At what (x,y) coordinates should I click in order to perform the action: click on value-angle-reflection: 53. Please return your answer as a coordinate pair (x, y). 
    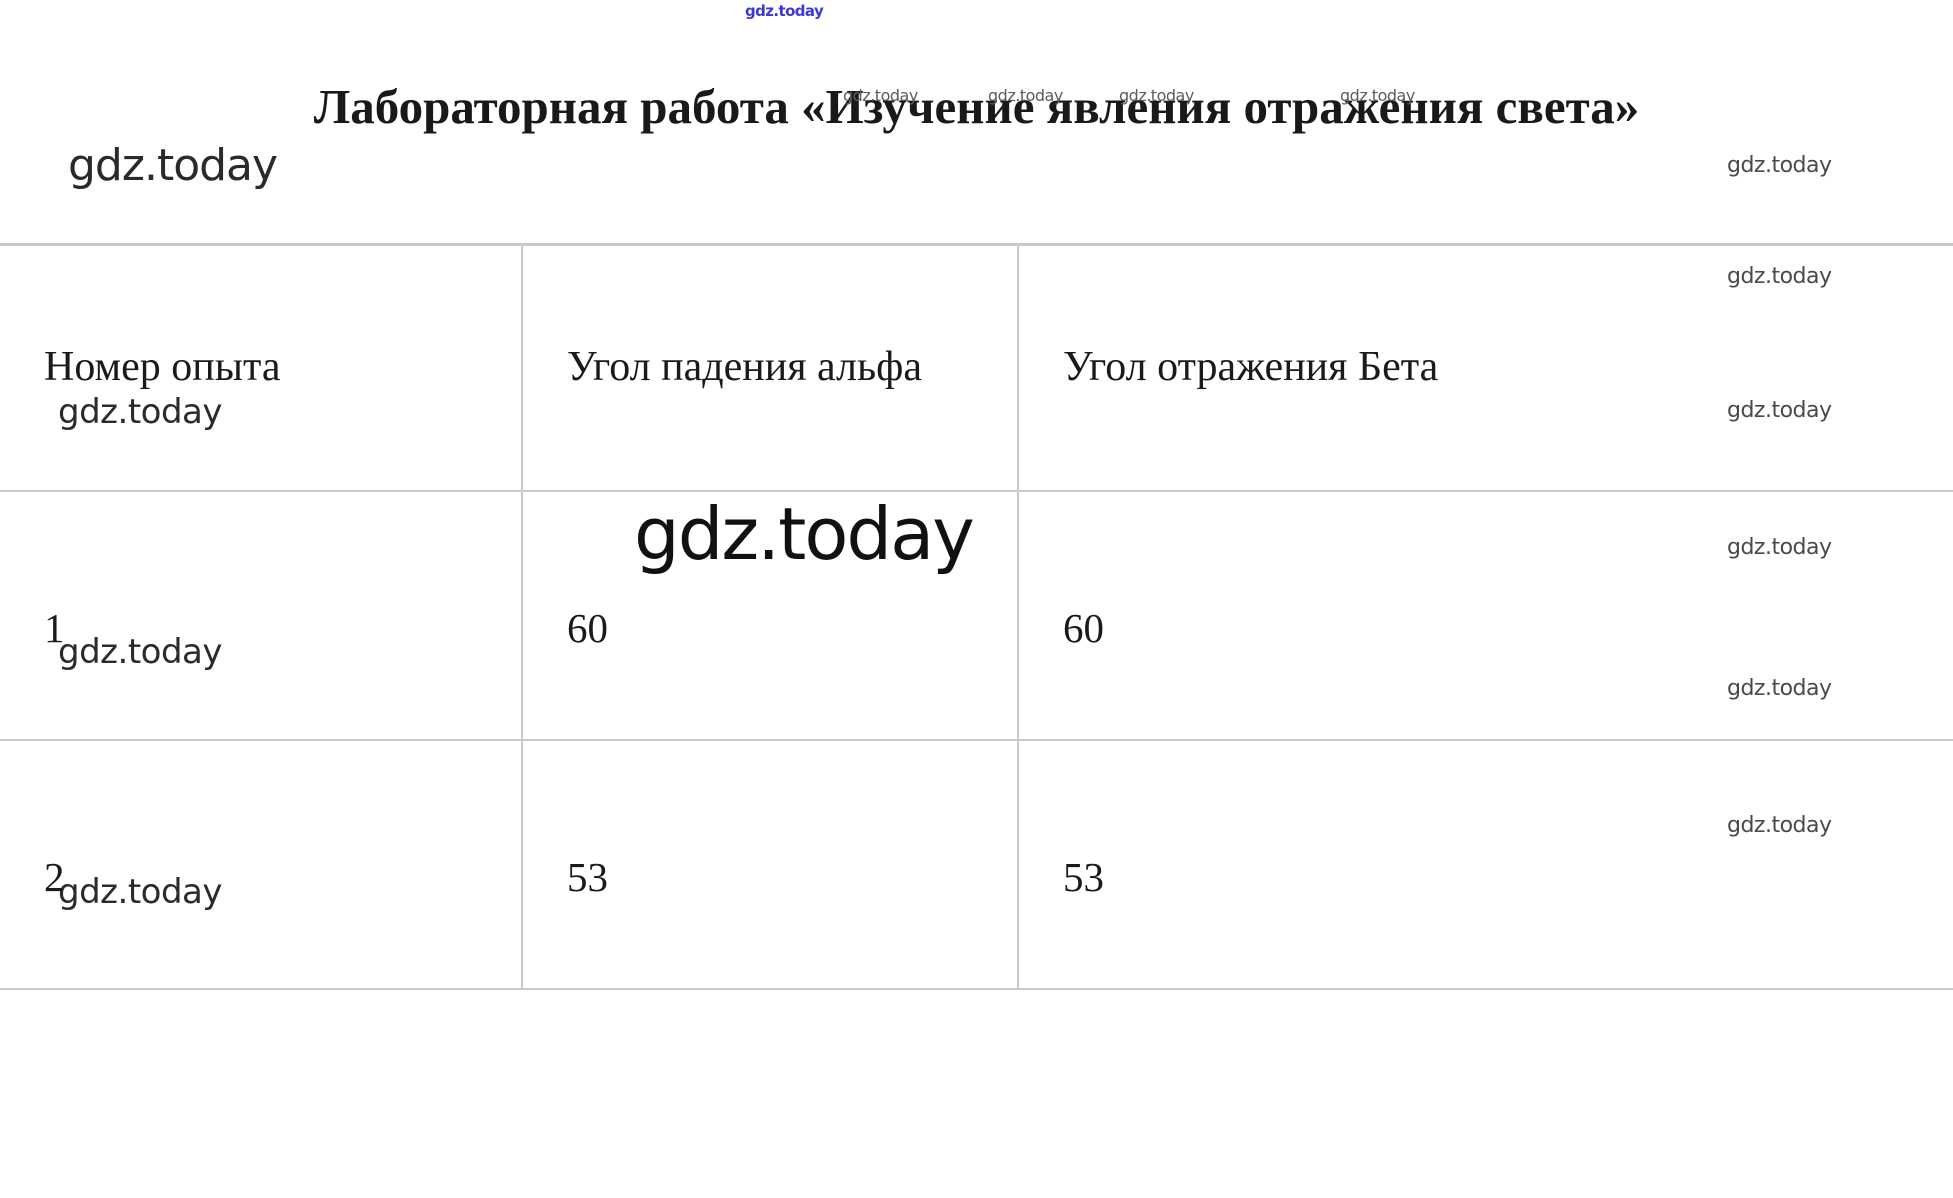
    Looking at the image, I should click on (1083, 876).